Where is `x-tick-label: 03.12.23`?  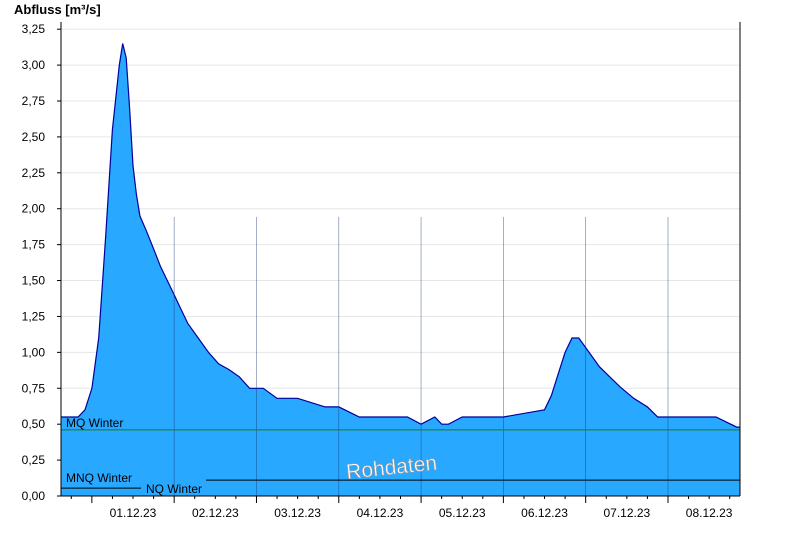
x-tick-label: 03.12.23 is located at coordinates (297, 513).